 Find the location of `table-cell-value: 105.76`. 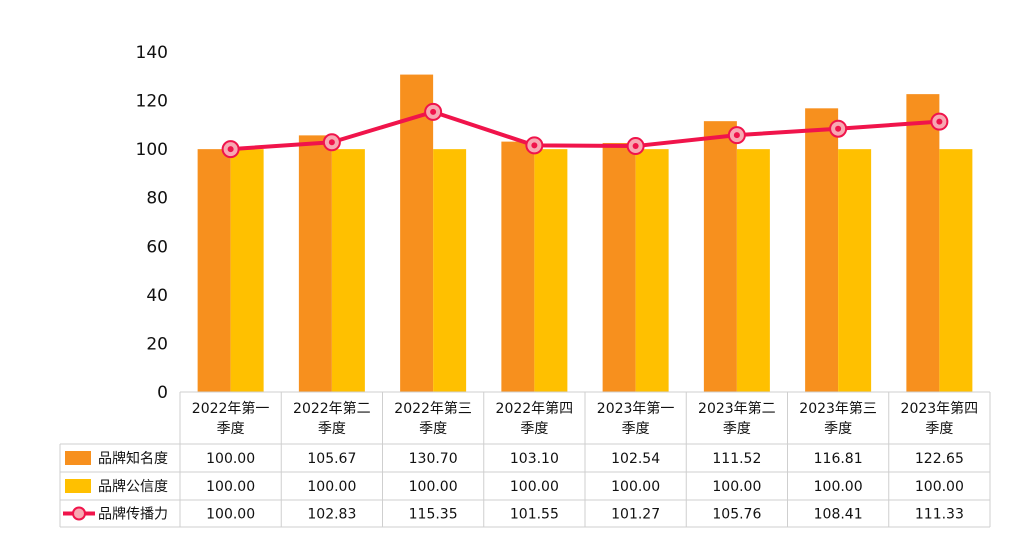

table-cell-value: 105.76 is located at coordinates (736, 515).